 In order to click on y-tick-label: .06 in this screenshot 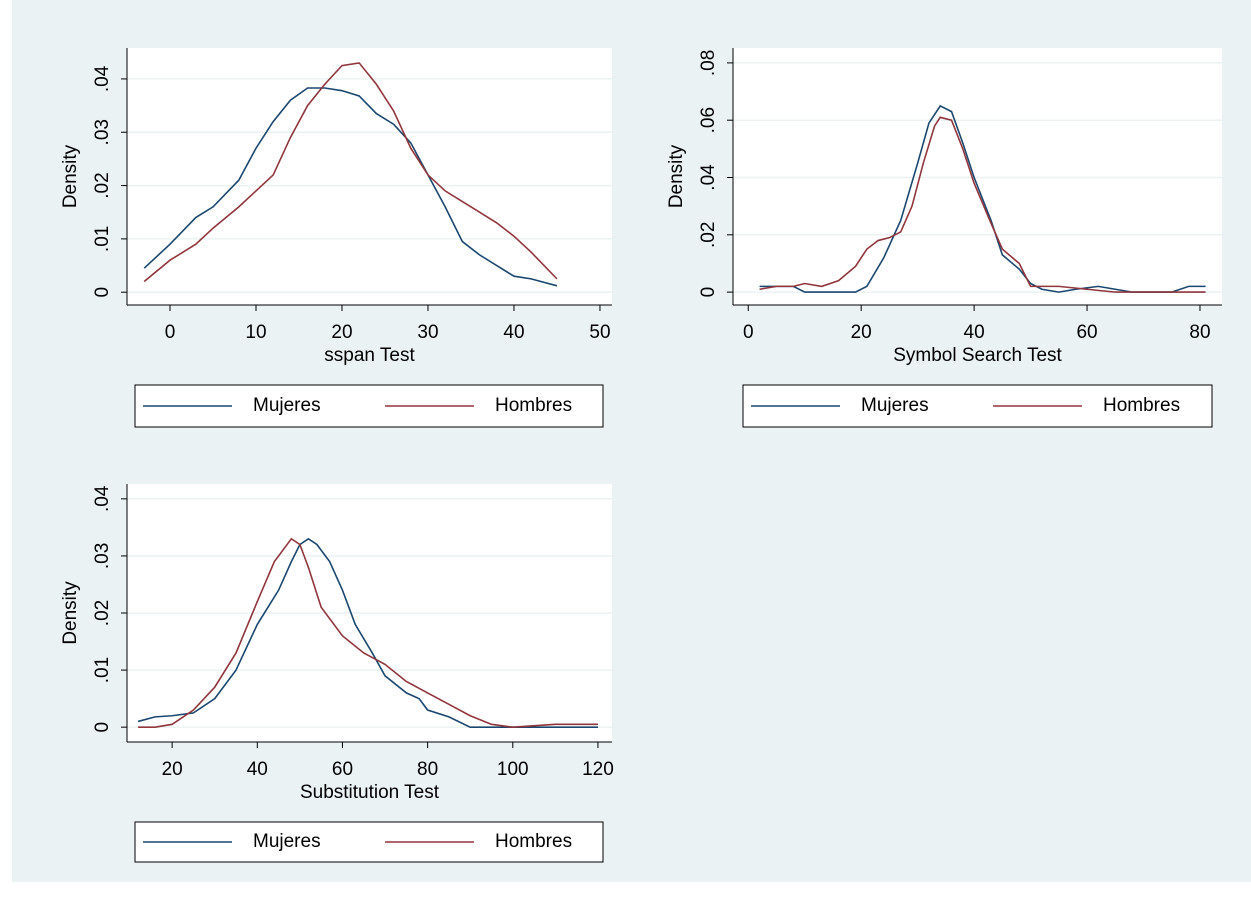, I will do `click(708, 120)`.